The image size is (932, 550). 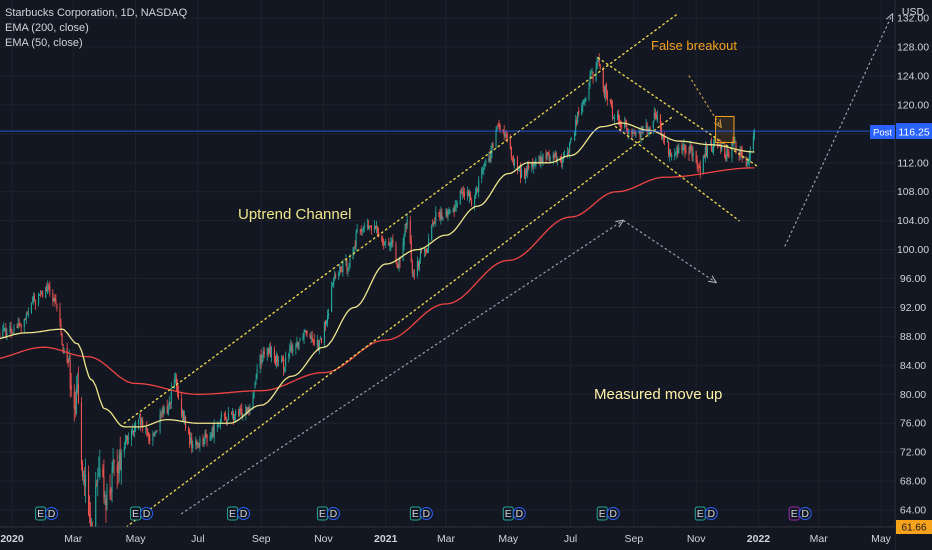 What do you see at coordinates (913, 308) in the screenshot?
I see `price-tick-label: 92.00` at bounding box center [913, 308].